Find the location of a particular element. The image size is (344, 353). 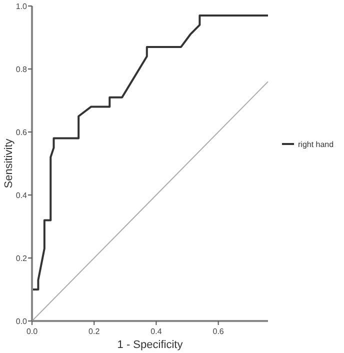

y-tick-label: 0.8 is located at coordinates (22, 69).